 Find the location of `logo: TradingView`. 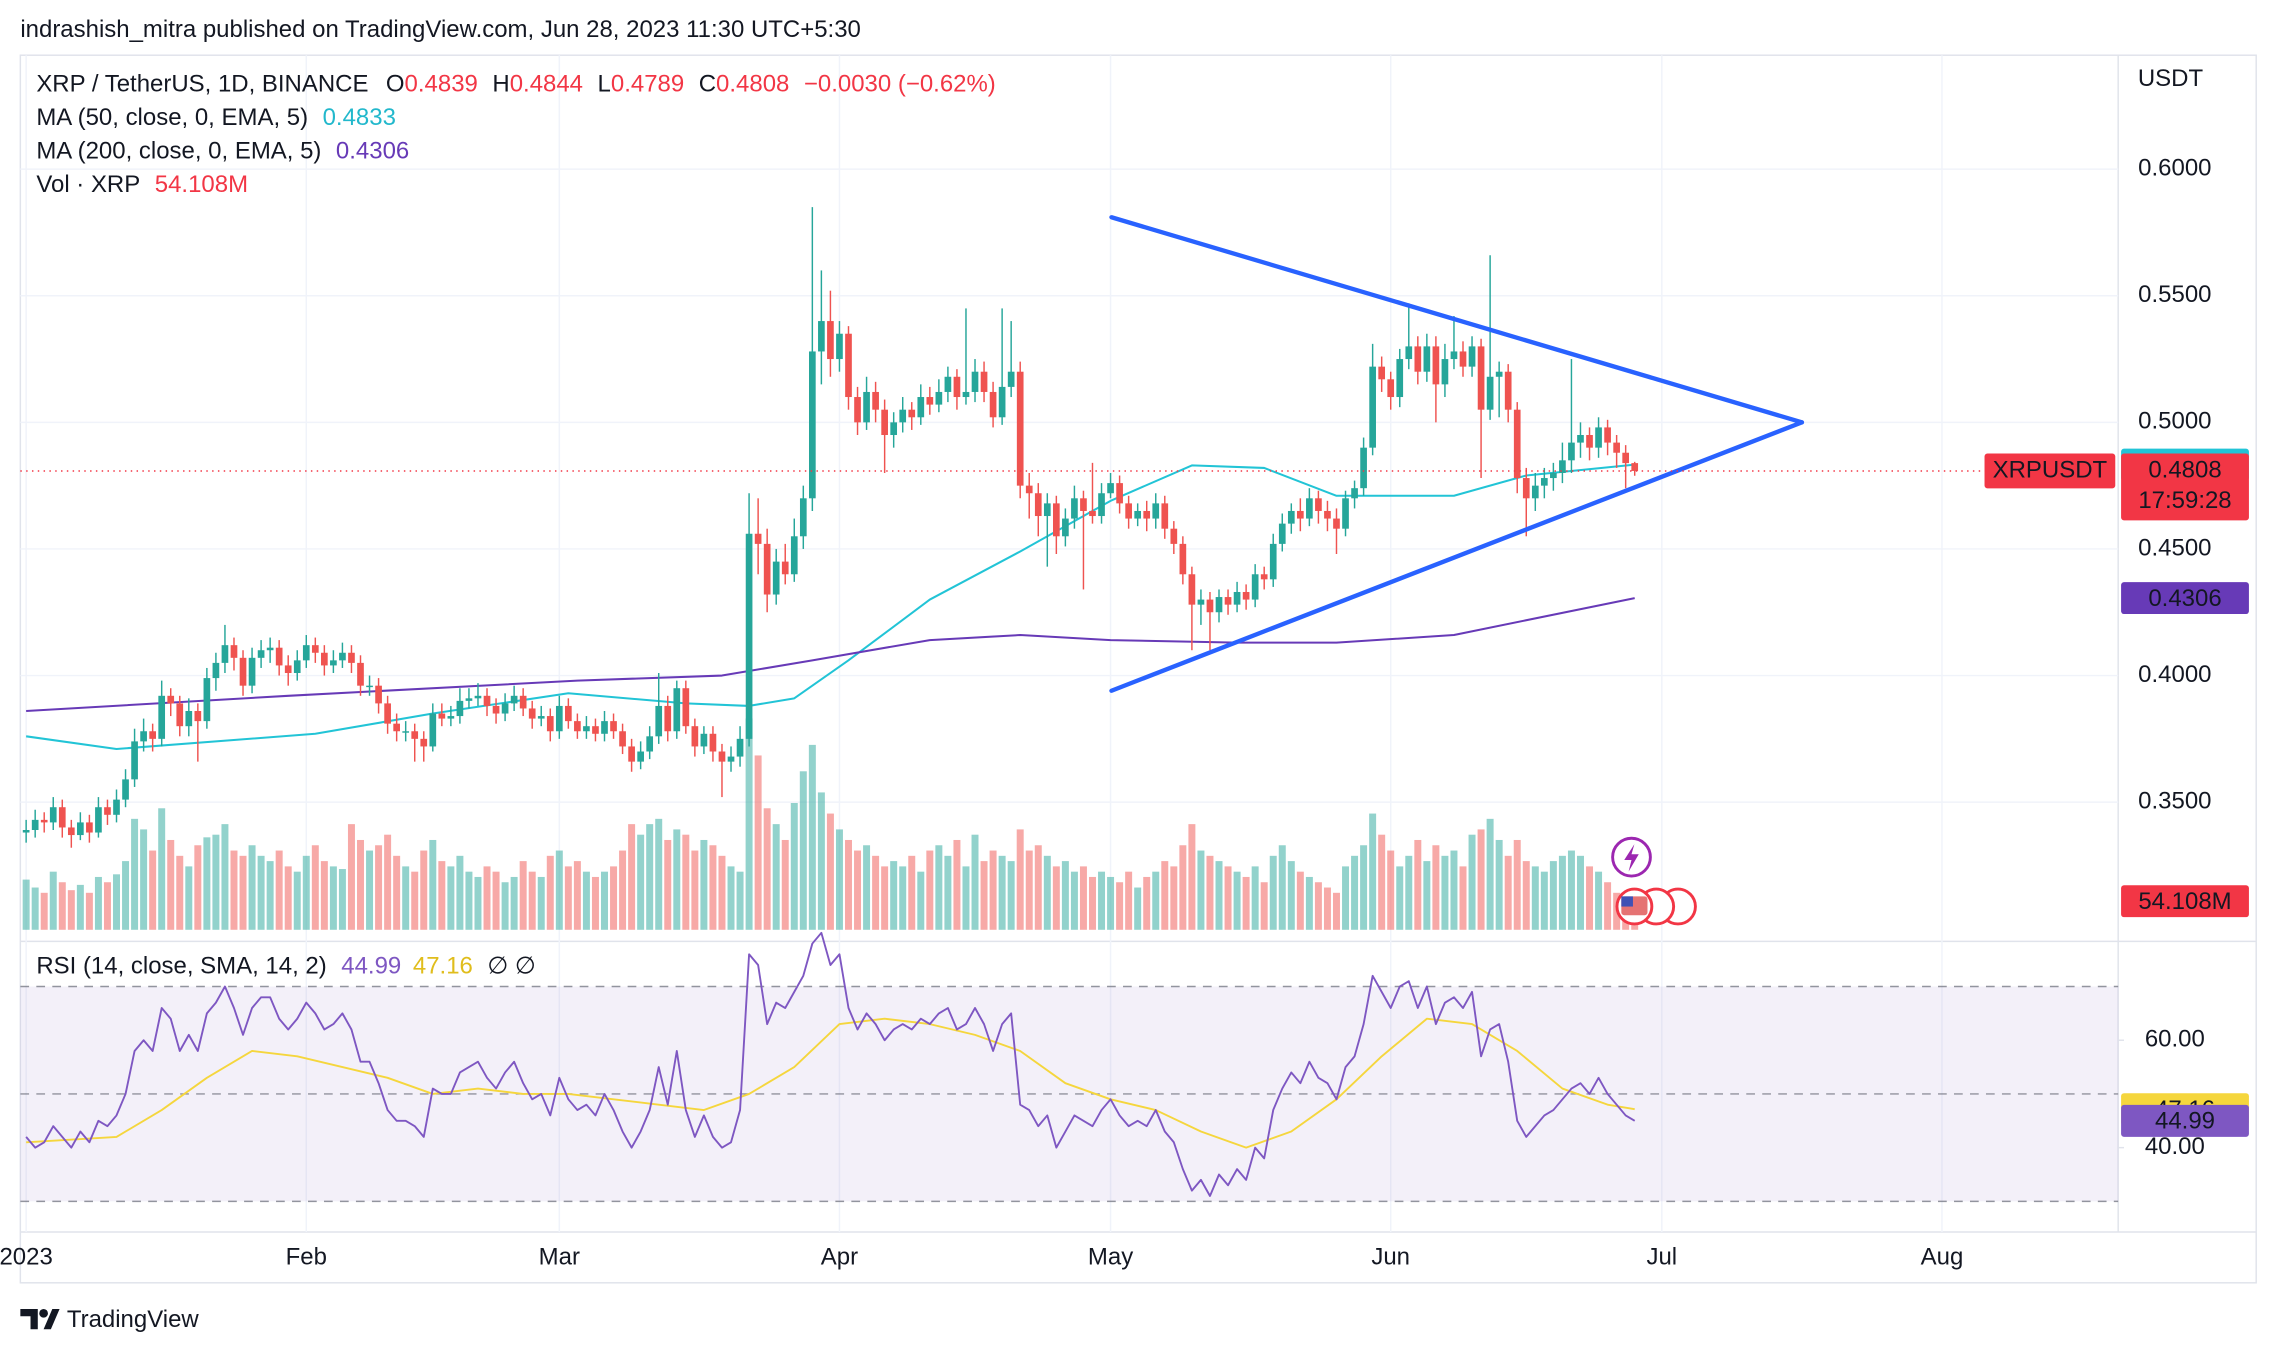

logo: TradingView is located at coordinates (109, 1319).